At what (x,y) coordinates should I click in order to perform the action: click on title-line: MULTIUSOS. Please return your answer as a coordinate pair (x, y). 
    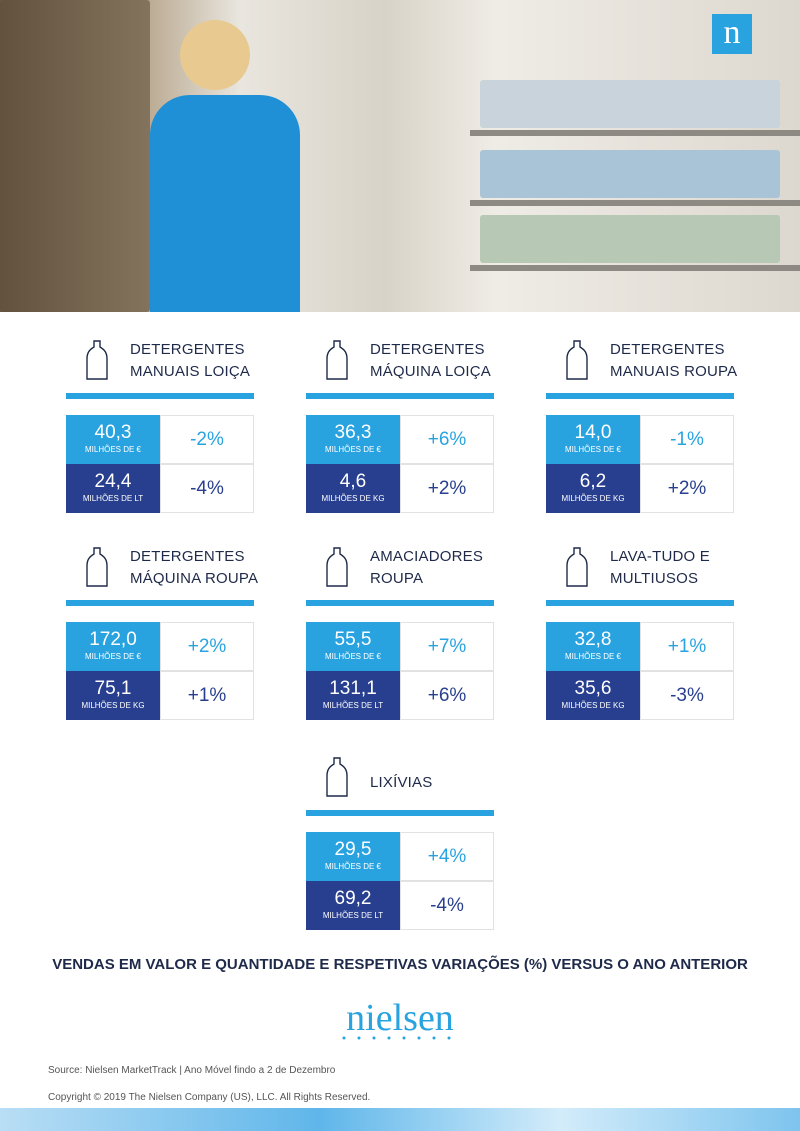
    Looking at the image, I should click on (654, 578).